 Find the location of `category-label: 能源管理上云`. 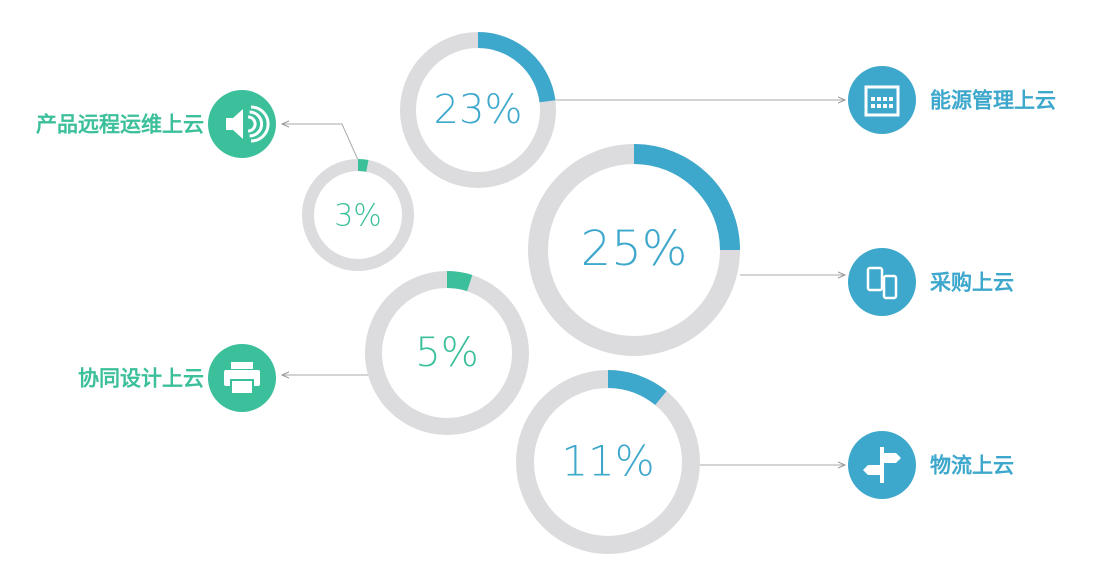

category-label: 能源管理上云 is located at coordinates (993, 100).